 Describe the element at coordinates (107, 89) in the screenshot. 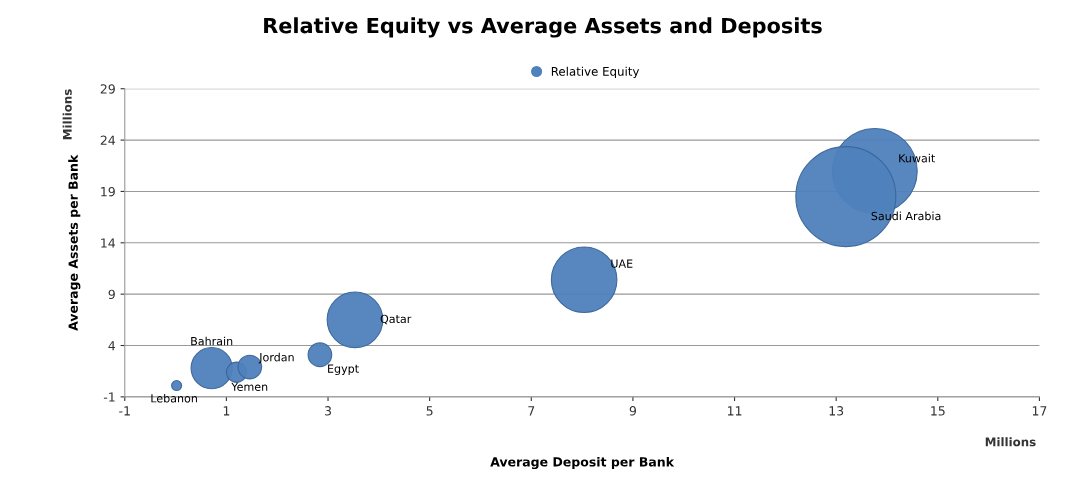

I see `y-tick-label: 29` at that location.